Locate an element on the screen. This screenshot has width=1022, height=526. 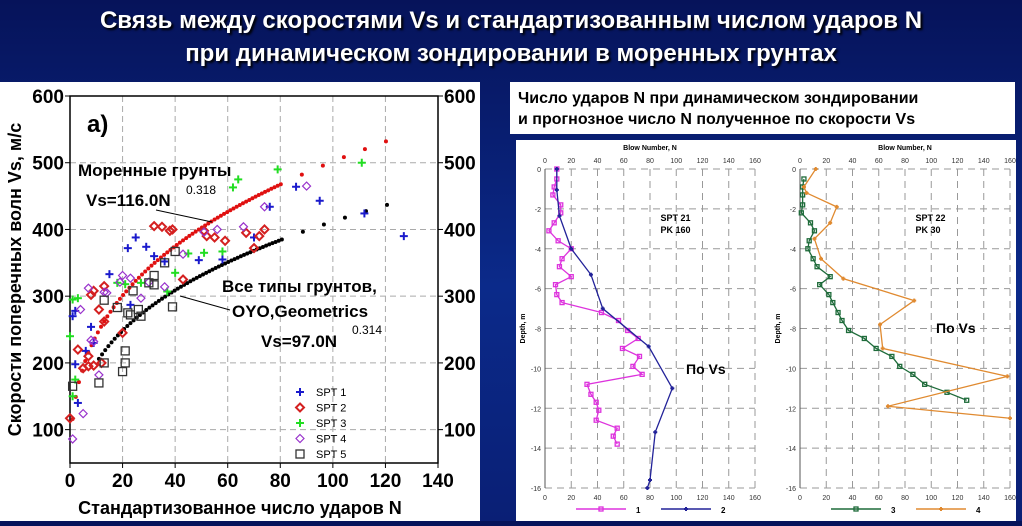
legend-label-spt-2: SPT 2 is located at coordinates (331, 409).